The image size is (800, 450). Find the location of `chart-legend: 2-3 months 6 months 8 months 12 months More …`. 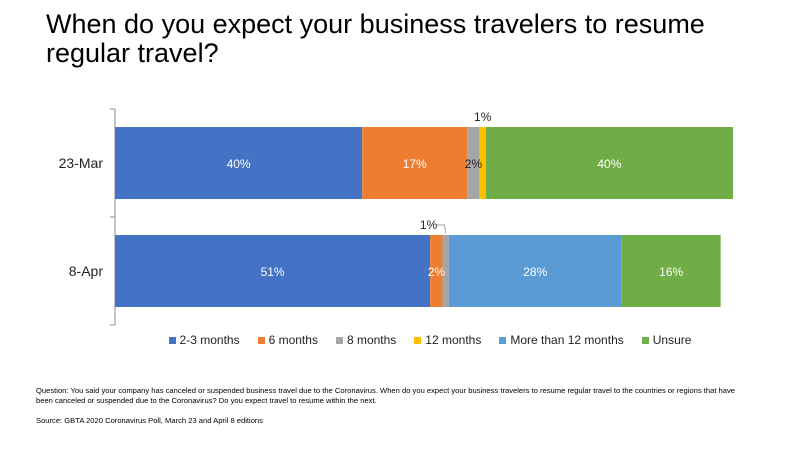

chart-legend: 2-3 months 6 months 8 months 12 months More … is located at coordinates (430, 340).